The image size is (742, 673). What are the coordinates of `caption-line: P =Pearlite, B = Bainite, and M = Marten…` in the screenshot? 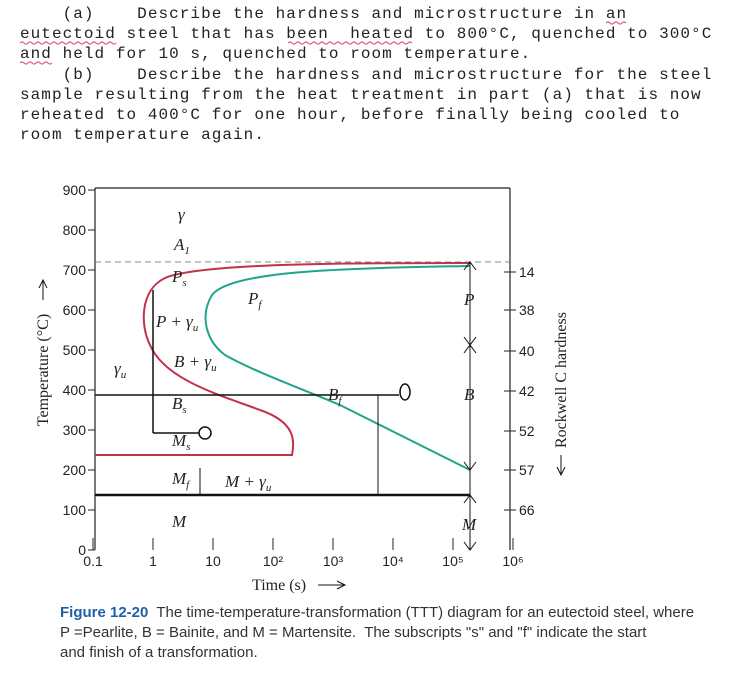 It's located at (353, 632).